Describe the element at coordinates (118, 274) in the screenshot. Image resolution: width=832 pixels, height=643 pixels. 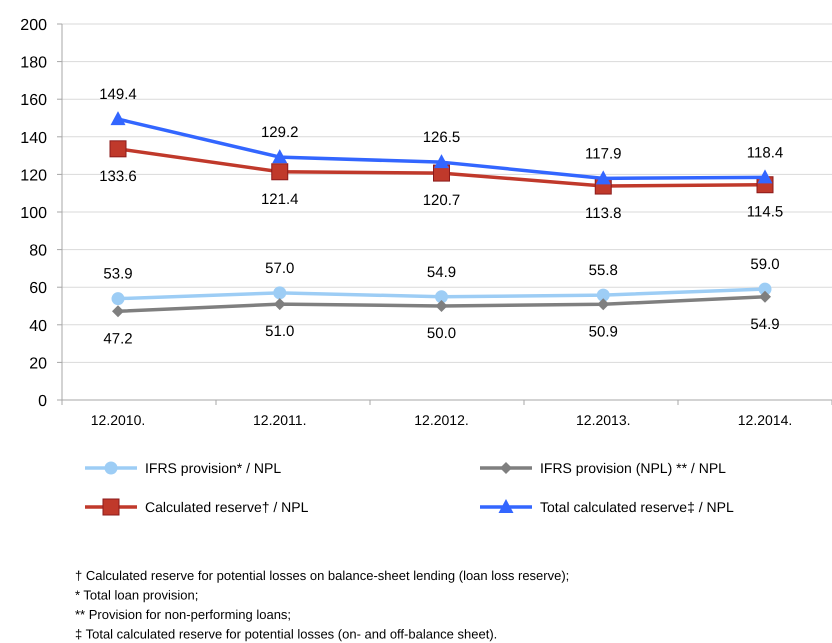
I see `data-label: 53.9` at that location.